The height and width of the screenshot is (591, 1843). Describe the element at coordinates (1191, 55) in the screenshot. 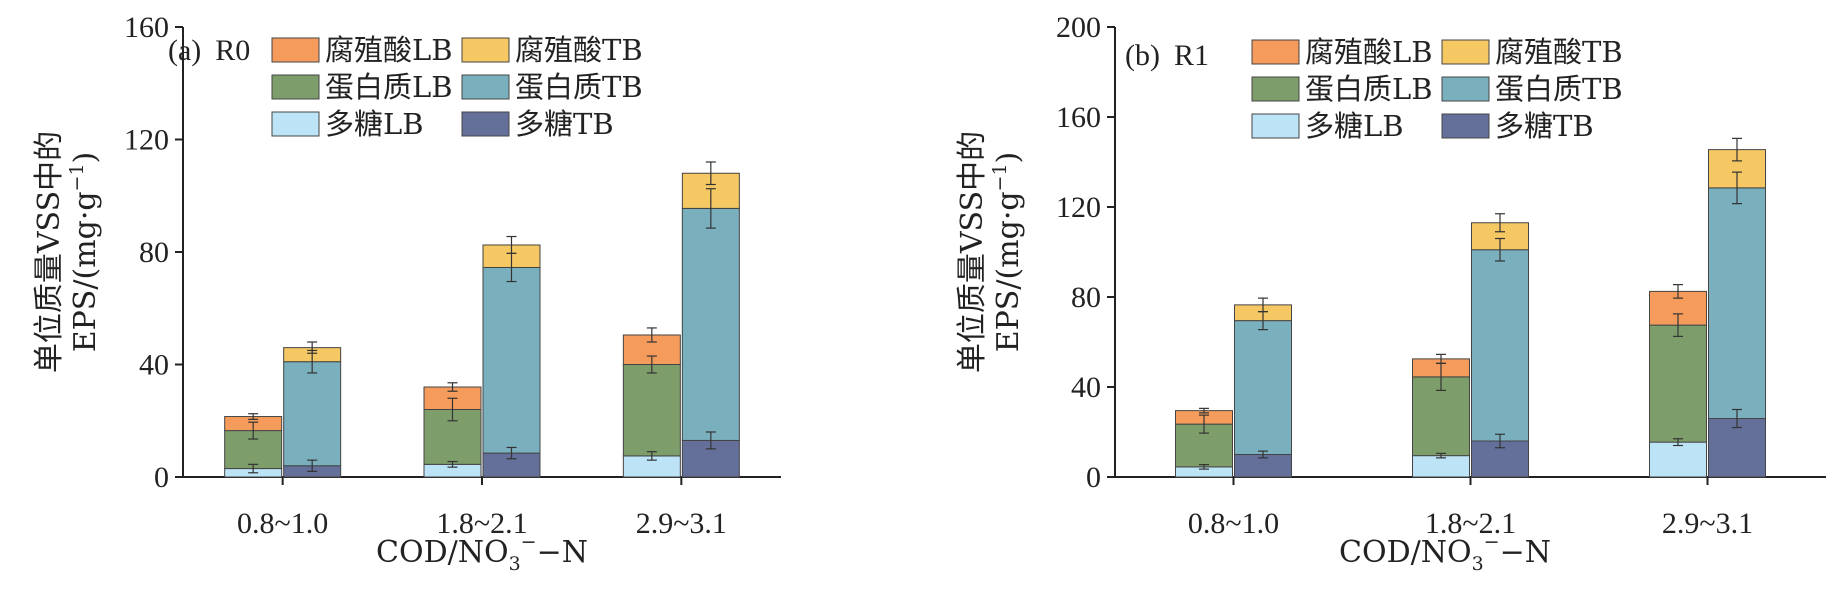

I see `panel-name: R1` at that location.